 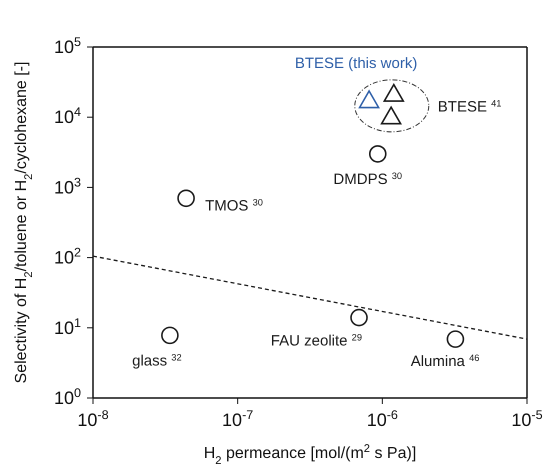 I want to click on x-tick-label: 10$^{-7}$, so click(x=238, y=419).